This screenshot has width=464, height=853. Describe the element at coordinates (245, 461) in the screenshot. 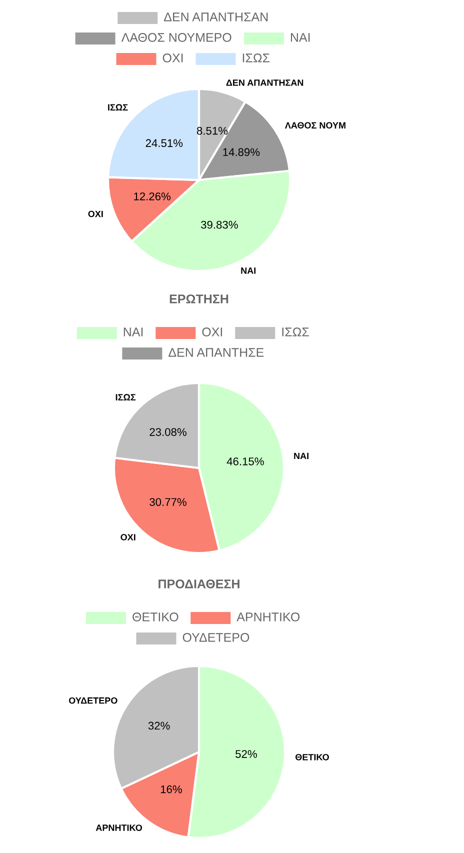

I see `data-label: 46.15%` at that location.